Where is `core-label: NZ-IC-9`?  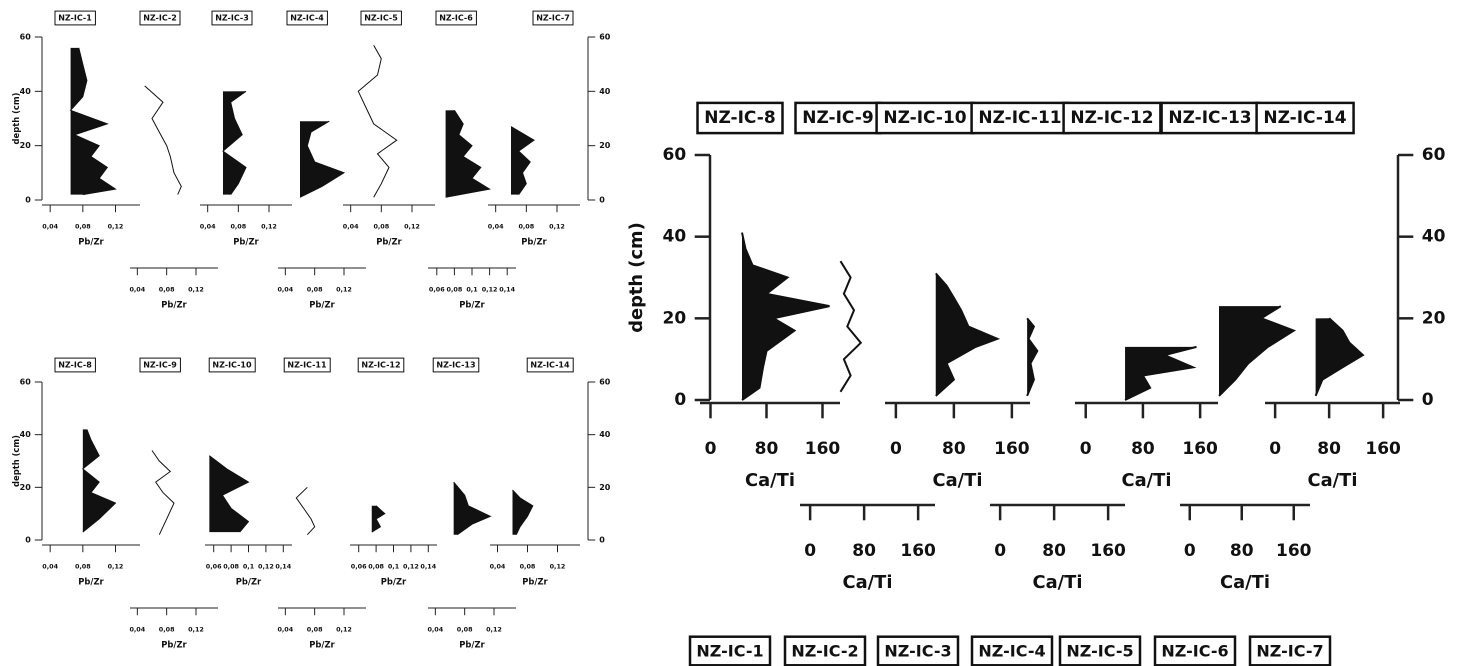 core-label: NZ-IC-9 is located at coordinates (837, 118).